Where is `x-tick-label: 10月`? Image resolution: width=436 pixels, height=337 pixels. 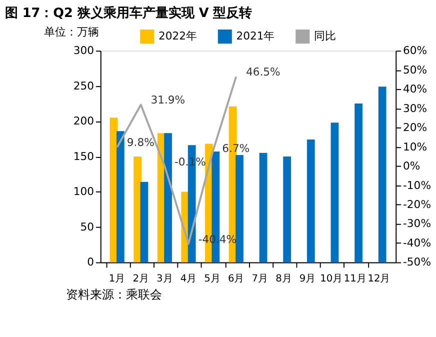 x-tick-label: 10月 is located at coordinates (331, 278).